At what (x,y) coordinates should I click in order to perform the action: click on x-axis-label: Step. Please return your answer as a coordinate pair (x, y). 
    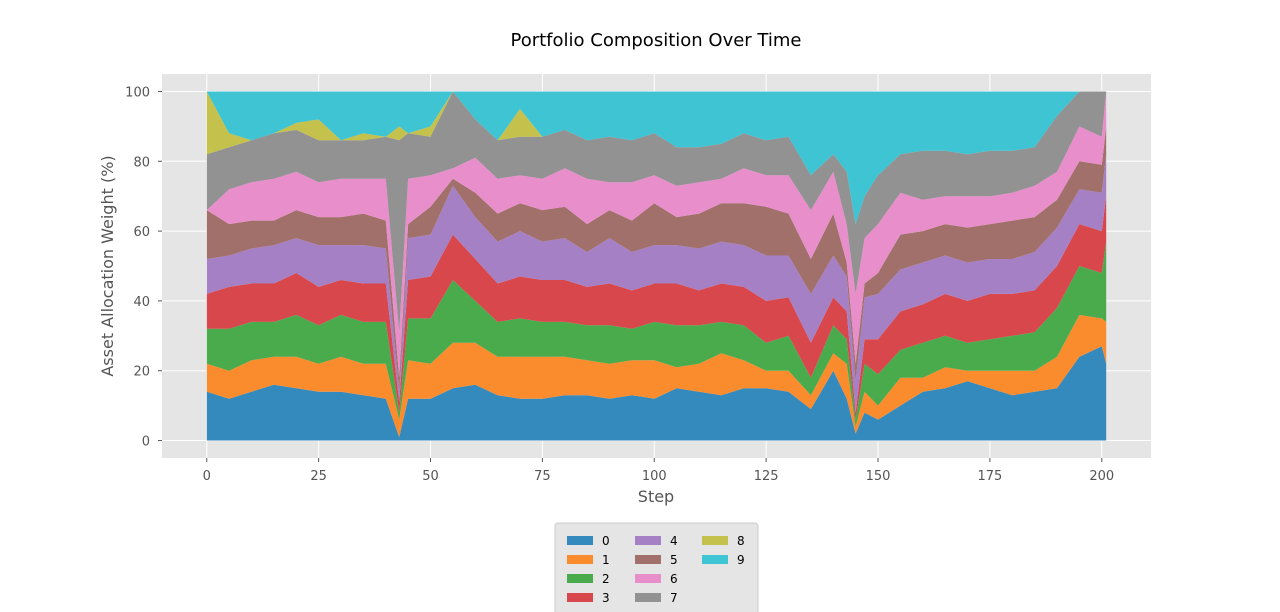
    Looking at the image, I should click on (656, 496).